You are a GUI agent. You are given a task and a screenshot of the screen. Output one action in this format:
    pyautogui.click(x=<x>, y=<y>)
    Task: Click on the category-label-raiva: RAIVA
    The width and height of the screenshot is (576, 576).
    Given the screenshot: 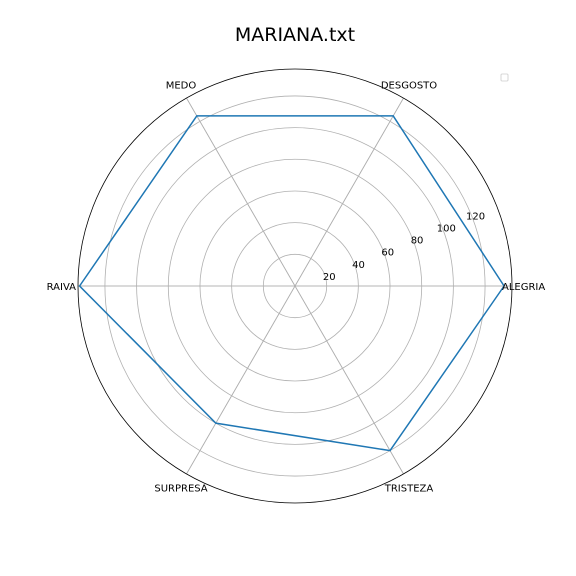 What is the action you would take?
    pyautogui.click(x=62, y=287)
    